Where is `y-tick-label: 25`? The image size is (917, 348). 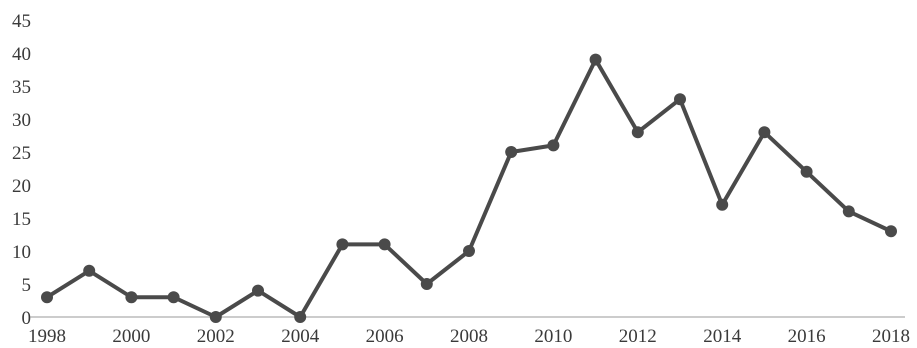
y-tick-label: 25 is located at coordinates (21, 153).